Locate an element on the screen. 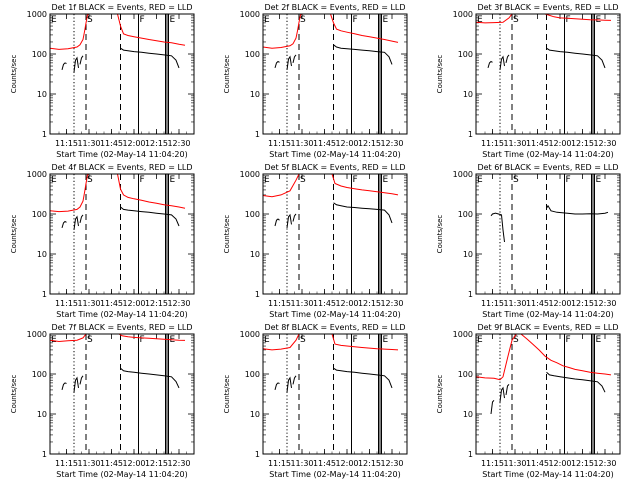 The height and width of the screenshot is (480, 640). panel-4-ytick-label: 1000 is located at coordinates (37, 174).